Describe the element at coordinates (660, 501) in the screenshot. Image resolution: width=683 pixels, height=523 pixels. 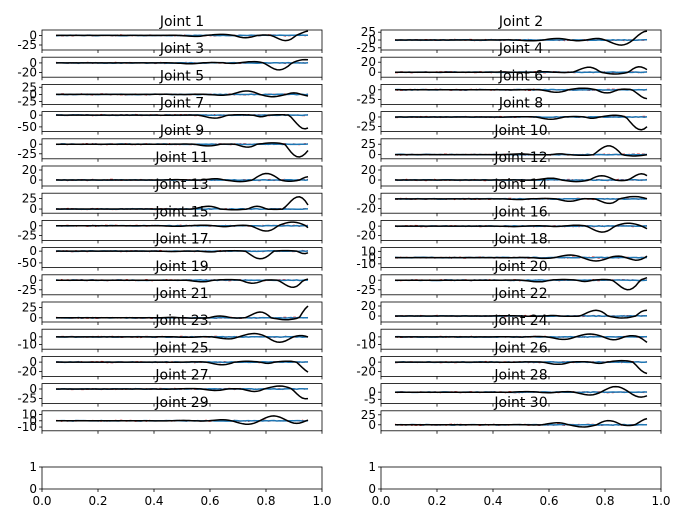
I see `bottom-axes-2-x-tick-label-5: 1.0` at that location.